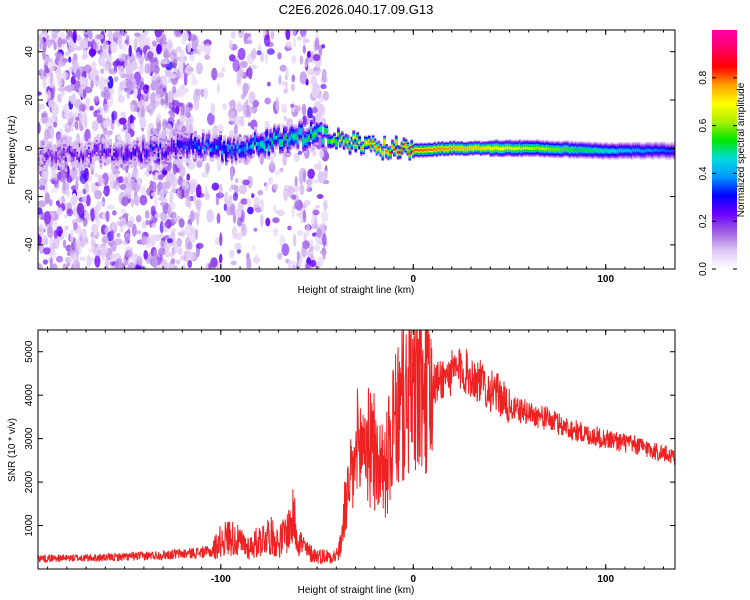 This screenshot has height=600, width=750. Describe the element at coordinates (29, 148) in the screenshot. I see `y-tick-label: 0` at that location.